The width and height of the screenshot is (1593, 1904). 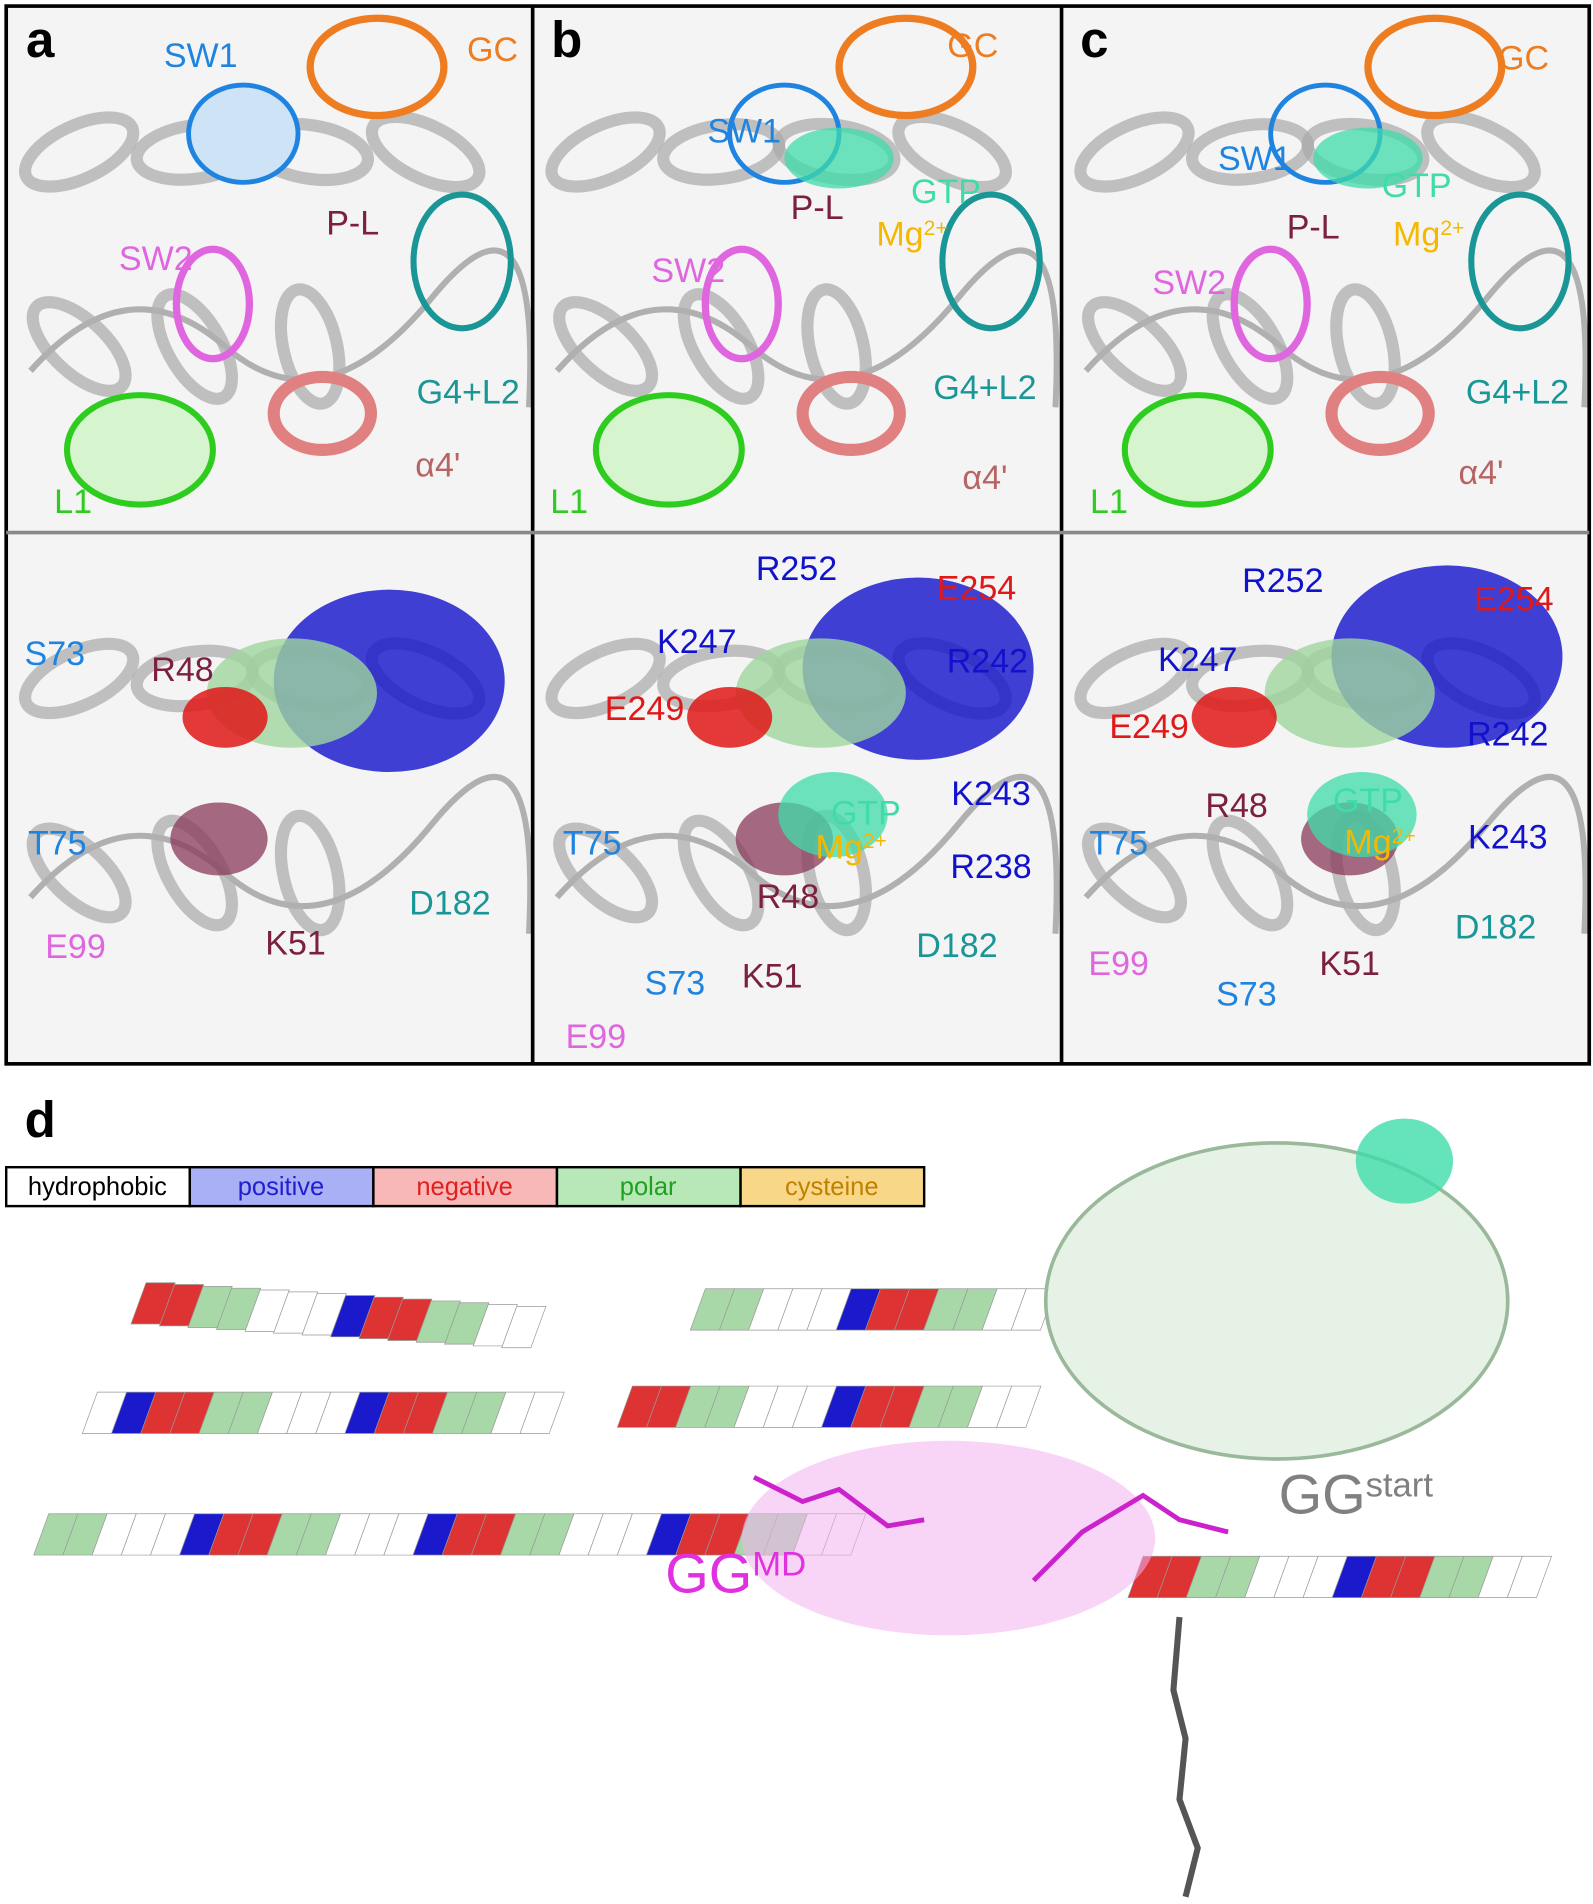 I want to click on label: G4+L2, so click(x=984, y=388).